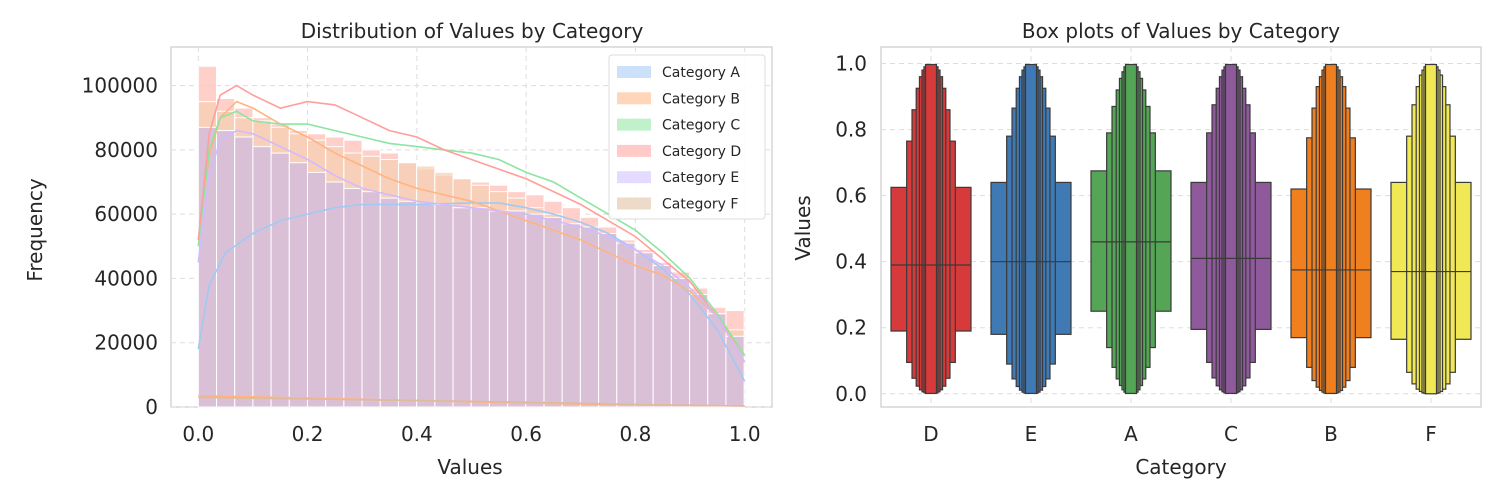 This screenshot has height=500, width=1500. Describe the element at coordinates (126, 214) in the screenshot. I see `hist-ytick-label: 60000` at that location.